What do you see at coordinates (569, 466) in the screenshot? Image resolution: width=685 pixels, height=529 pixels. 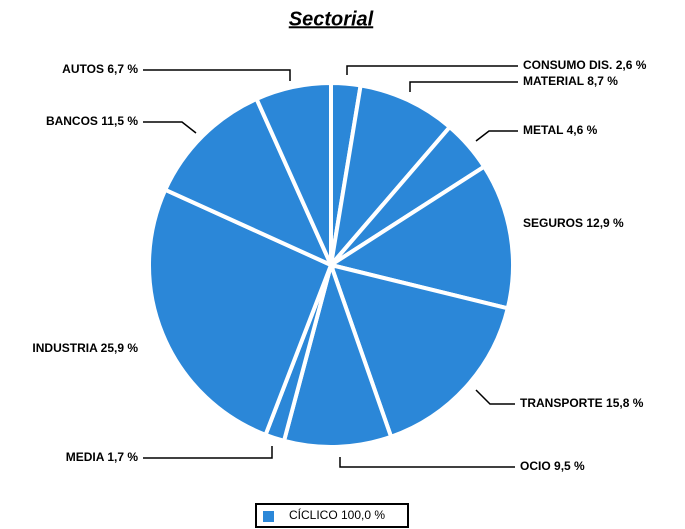 I see `slice-value-label: 9,5 %` at bounding box center [569, 466].